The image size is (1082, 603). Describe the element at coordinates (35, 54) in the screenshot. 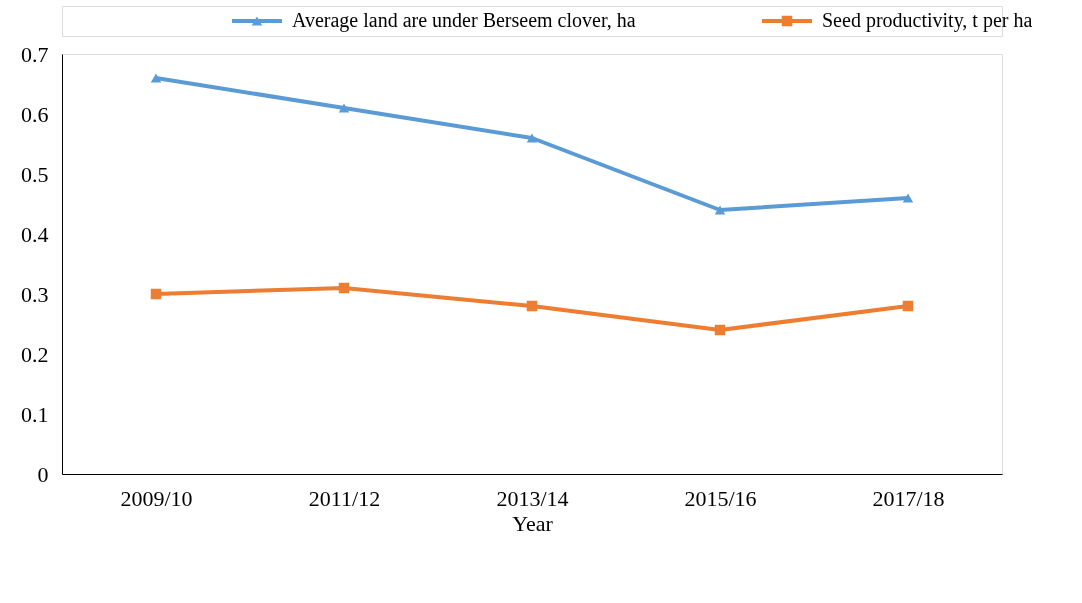

I see `y-tick-label: 0.7` at that location.